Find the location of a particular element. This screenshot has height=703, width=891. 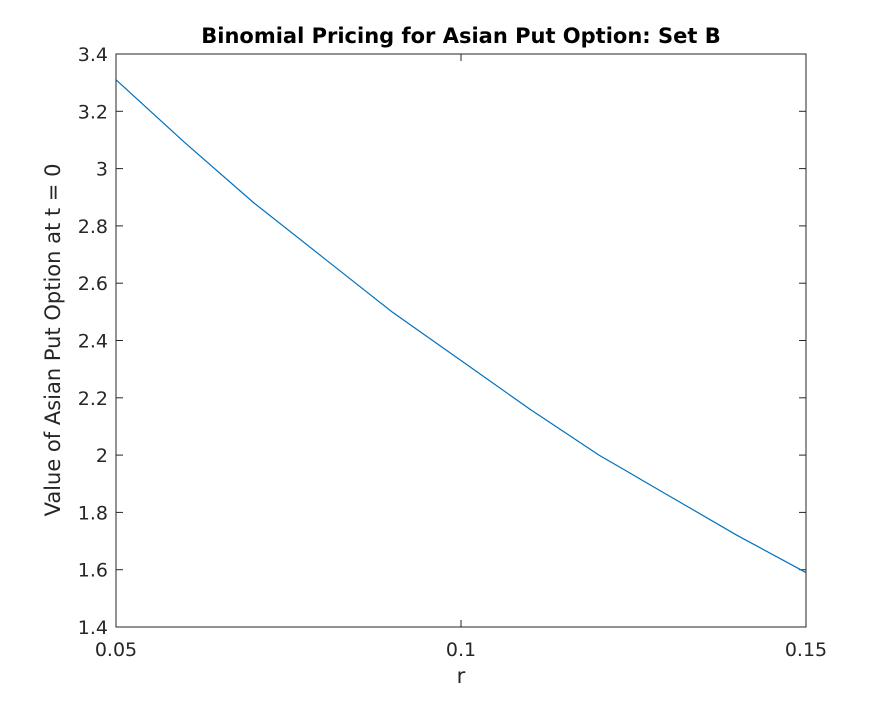

x-tick-label: 0.05 is located at coordinates (116, 650).